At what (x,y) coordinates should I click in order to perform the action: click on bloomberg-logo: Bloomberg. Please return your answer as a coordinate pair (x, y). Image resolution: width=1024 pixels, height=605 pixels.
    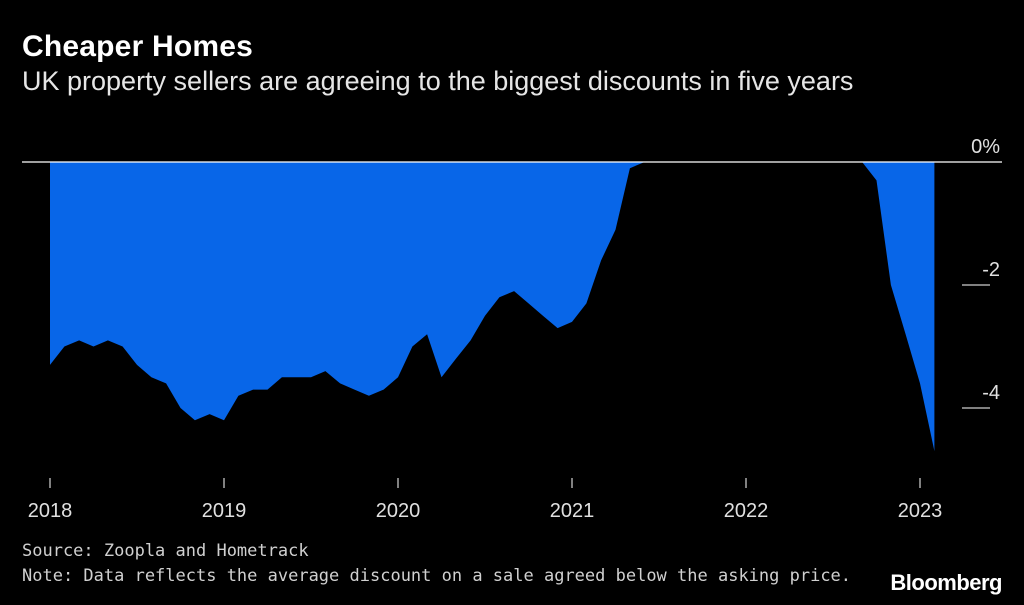
    Looking at the image, I should click on (946, 582).